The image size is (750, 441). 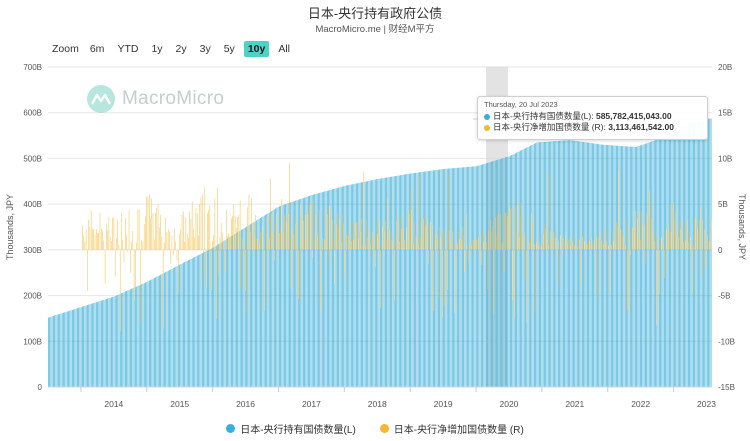 What do you see at coordinates (181, 49) in the screenshot?
I see `zoom-2y-button: 2y` at bounding box center [181, 49].